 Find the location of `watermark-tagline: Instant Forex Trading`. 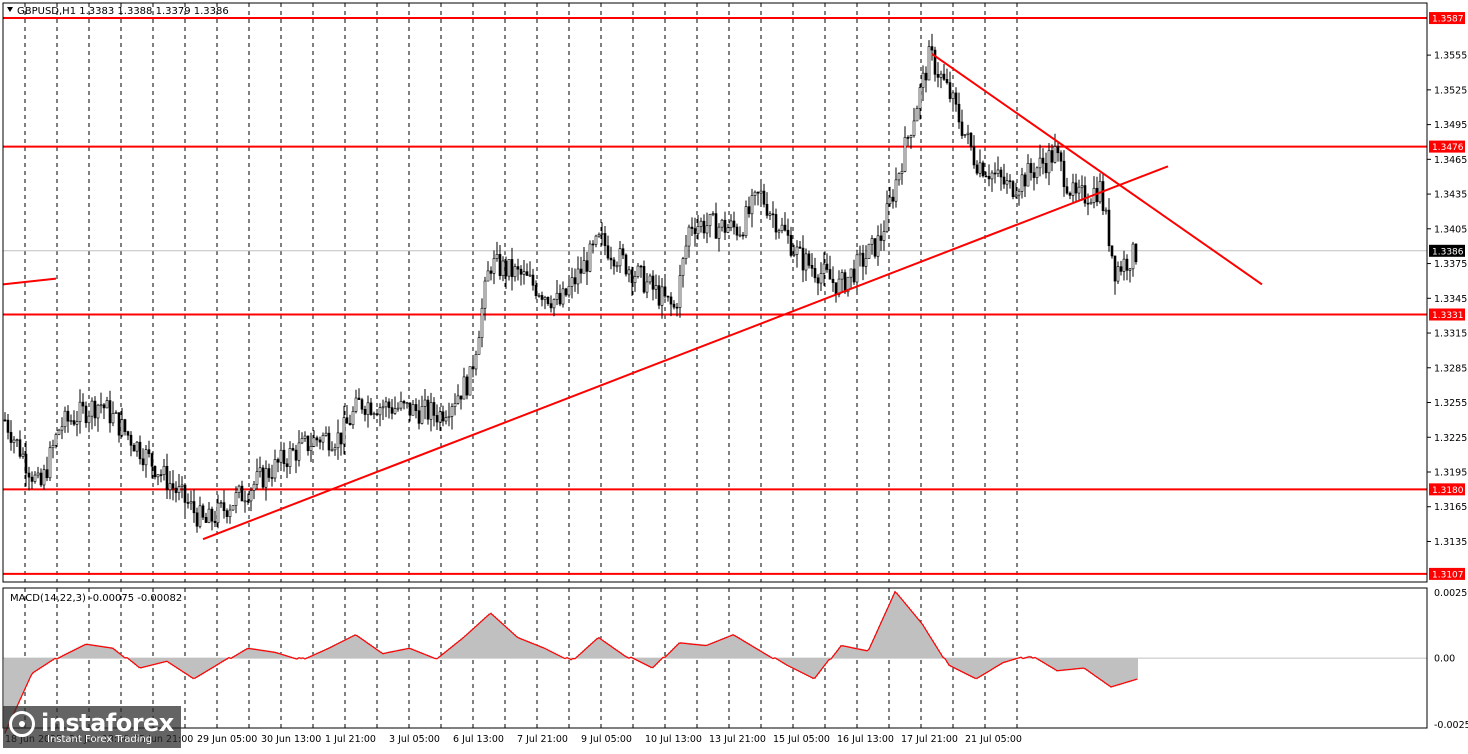

watermark-tagline: Instant Forex Trading is located at coordinates (99, 739).